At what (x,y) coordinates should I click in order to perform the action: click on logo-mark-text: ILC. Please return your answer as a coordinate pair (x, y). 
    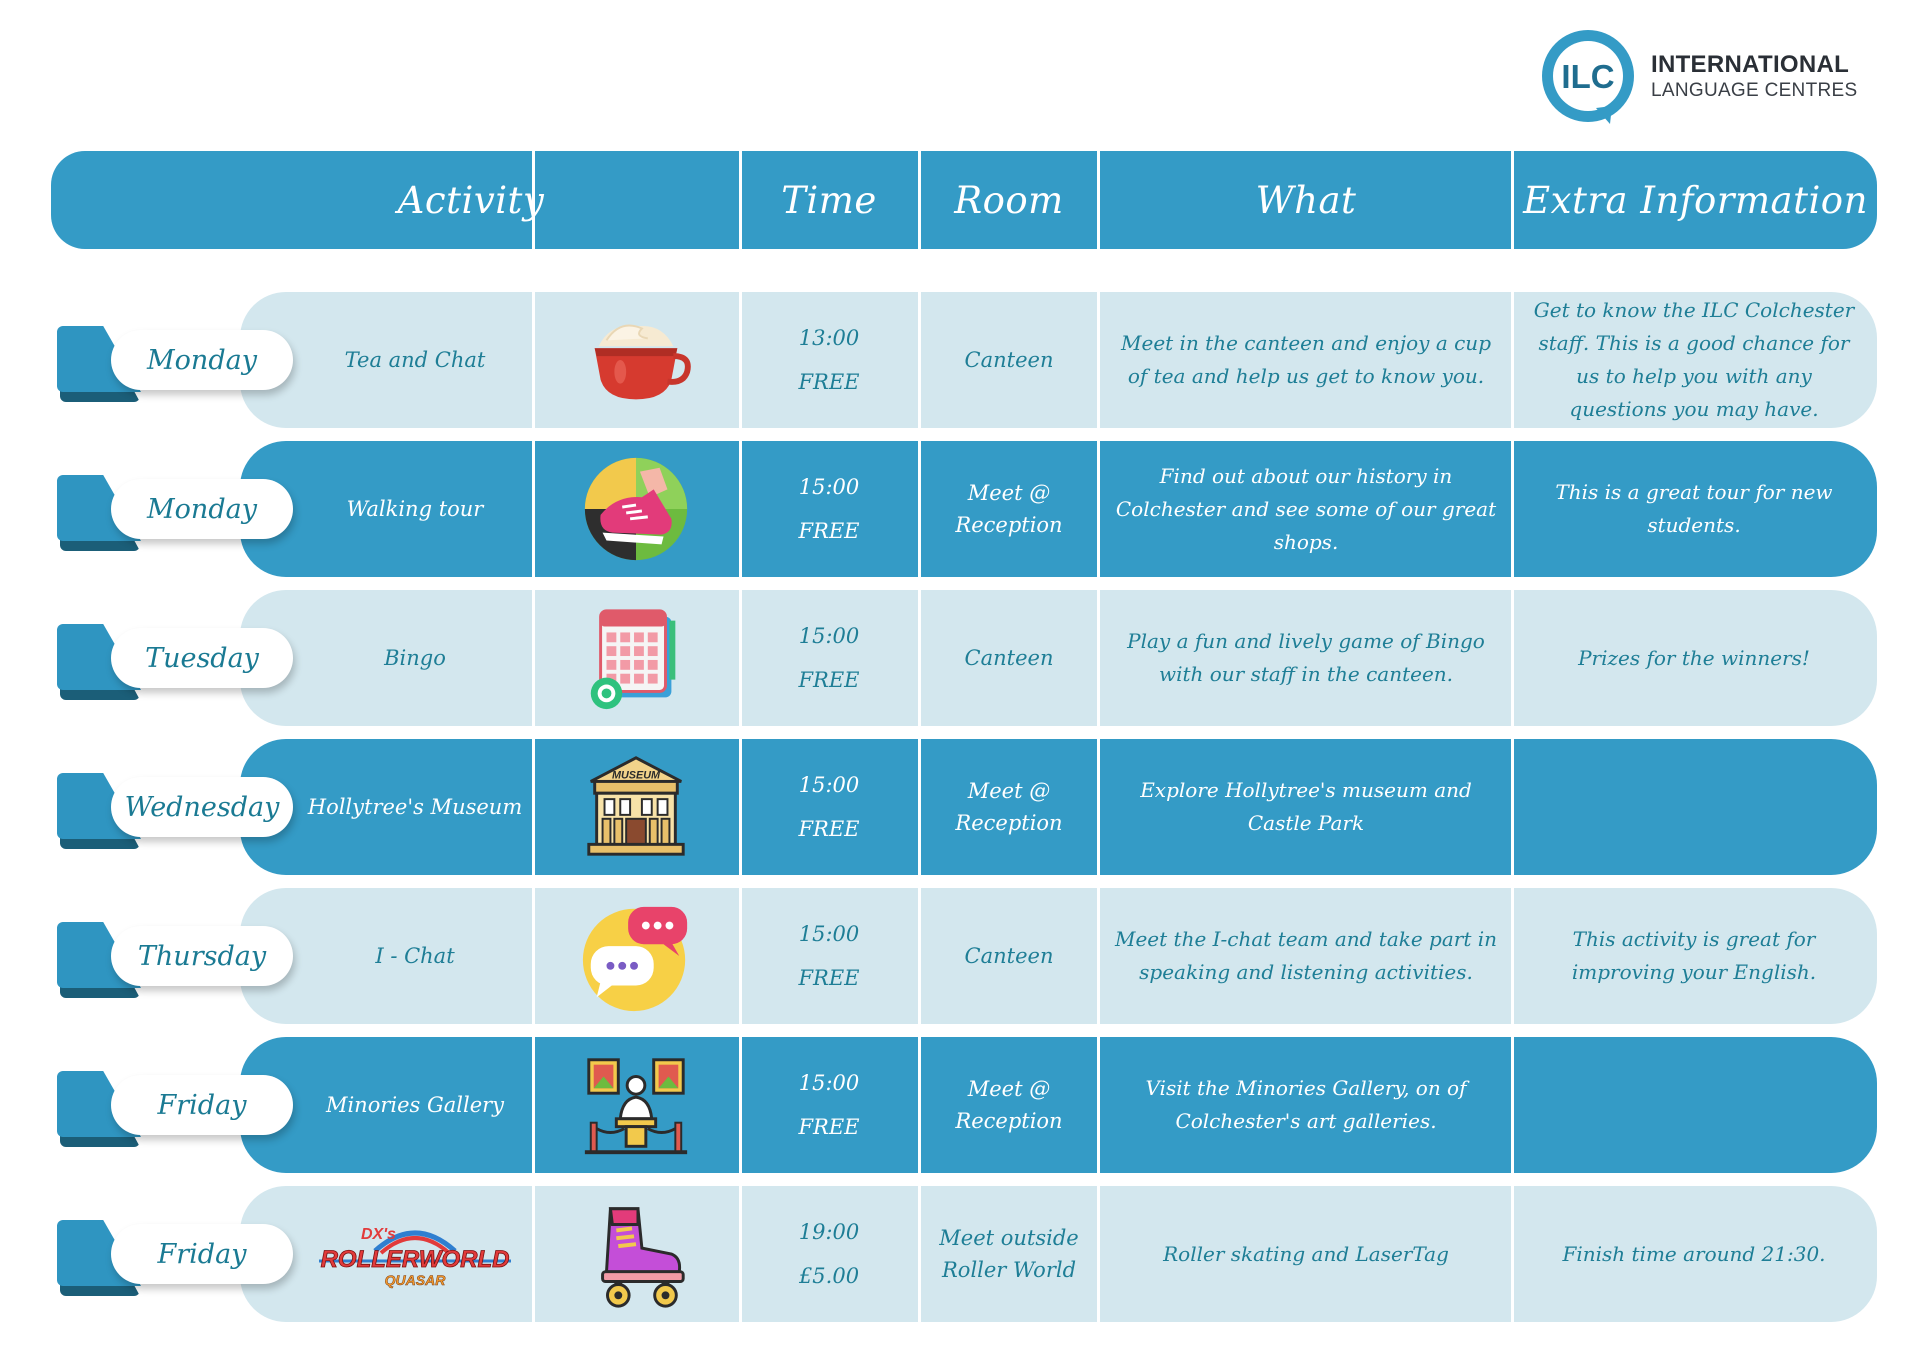
    Looking at the image, I should click on (1587, 76).